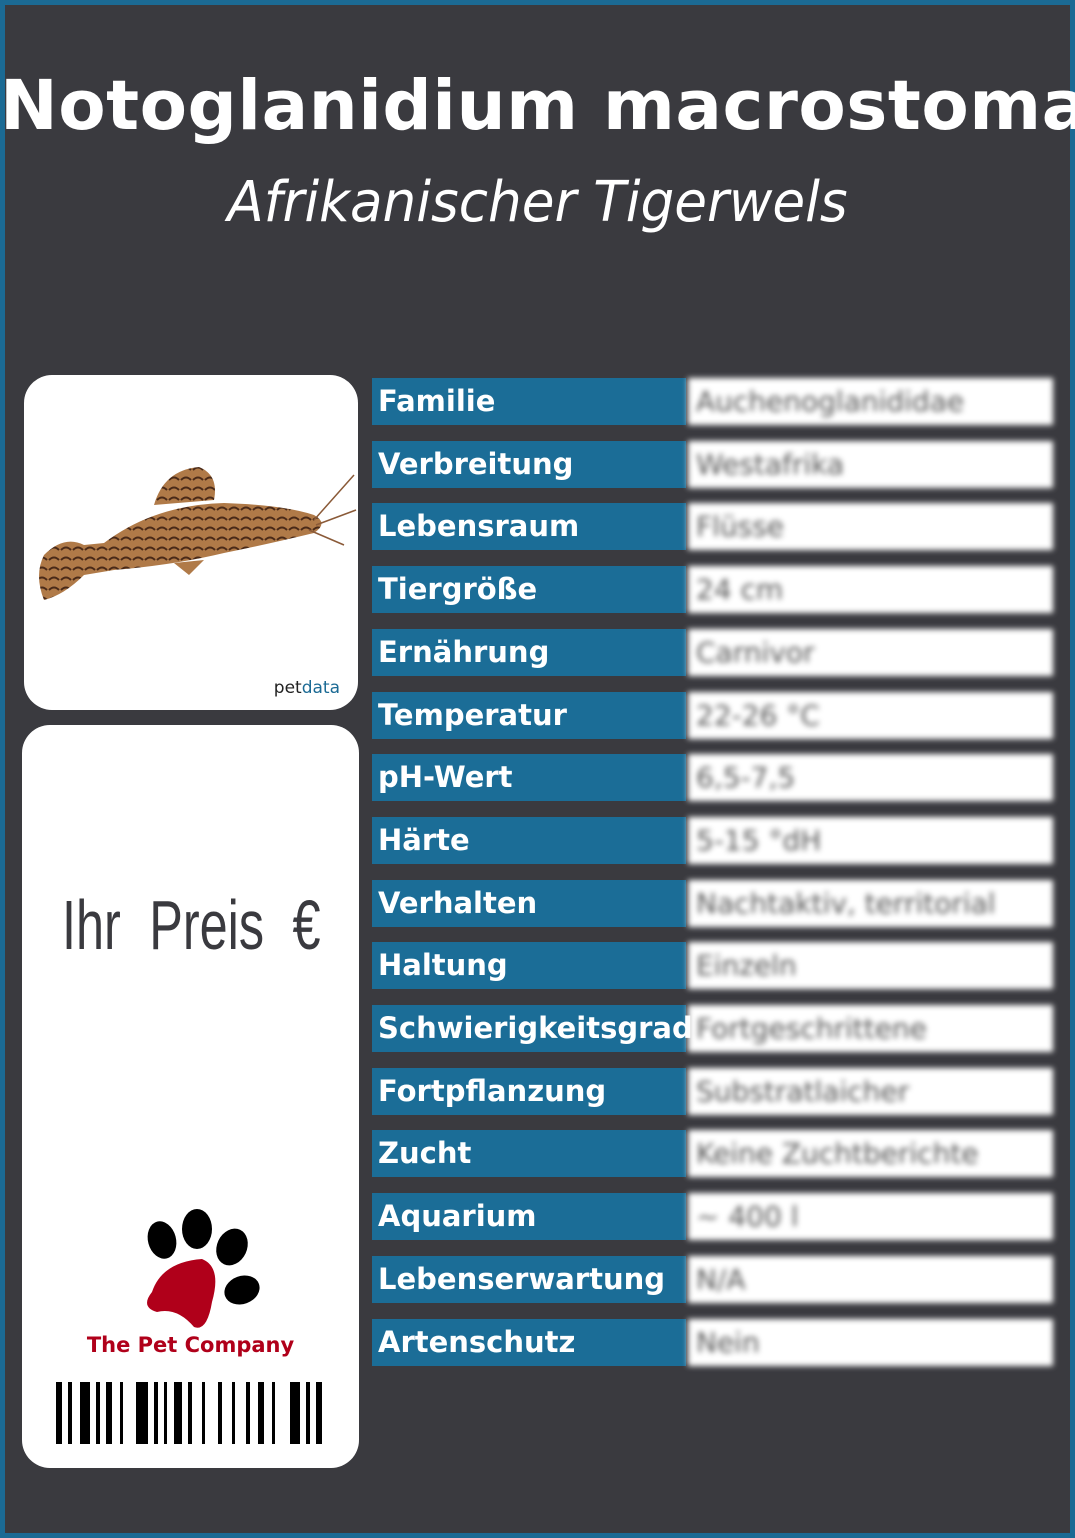 Image resolution: width=1075 pixels, height=1538 pixels. I want to click on table-row: Temperatur 22-26 °C, so click(712, 715).